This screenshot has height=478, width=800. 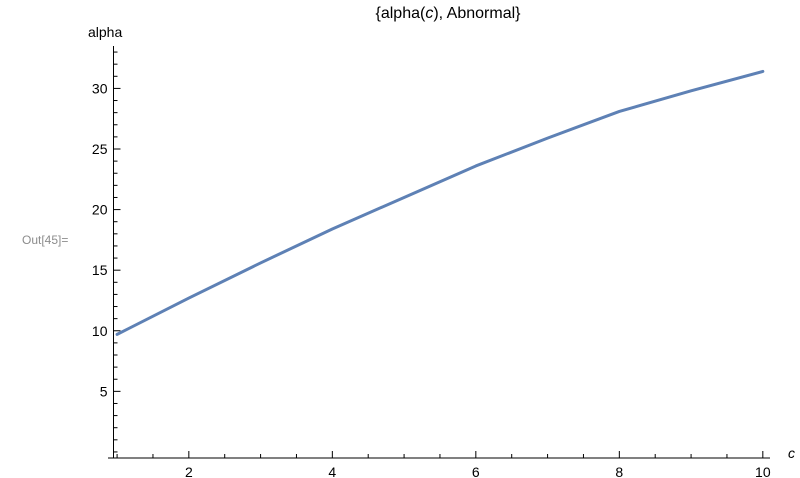 I want to click on y-tick-label: 15, so click(x=100, y=270).